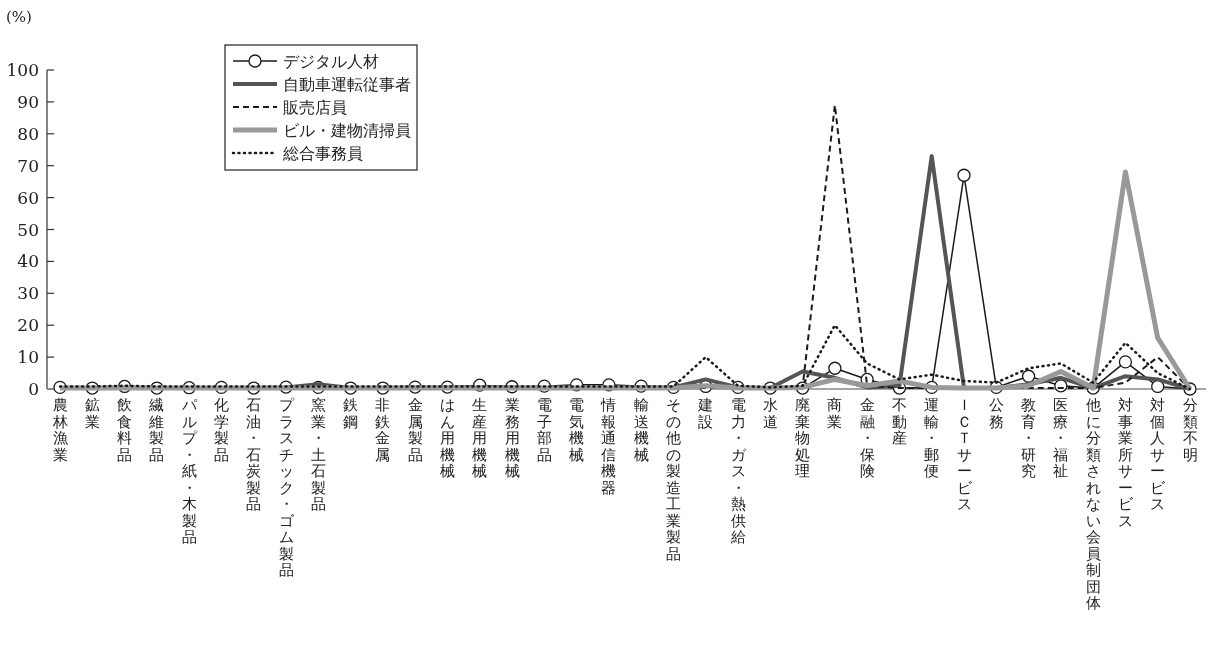 The width and height of the screenshot is (1208, 648). What do you see at coordinates (641, 430) in the screenshot?
I see `x-tick-label: 輸送機械` at bounding box center [641, 430].